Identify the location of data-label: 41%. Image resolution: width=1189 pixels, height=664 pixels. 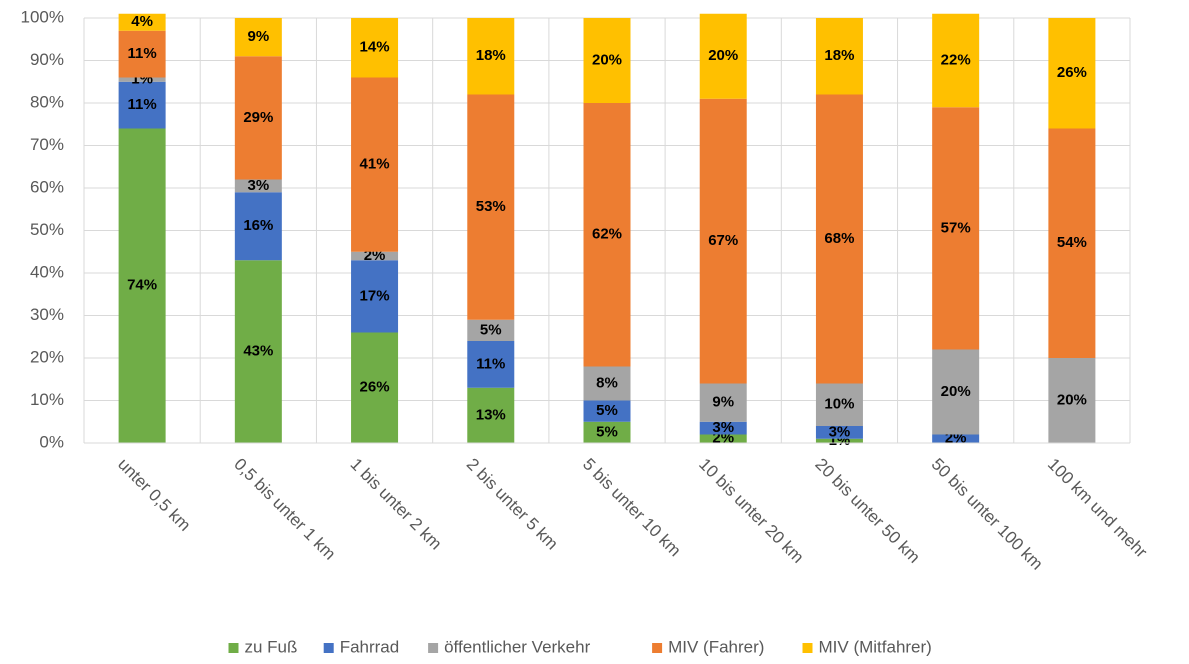
(375, 164).